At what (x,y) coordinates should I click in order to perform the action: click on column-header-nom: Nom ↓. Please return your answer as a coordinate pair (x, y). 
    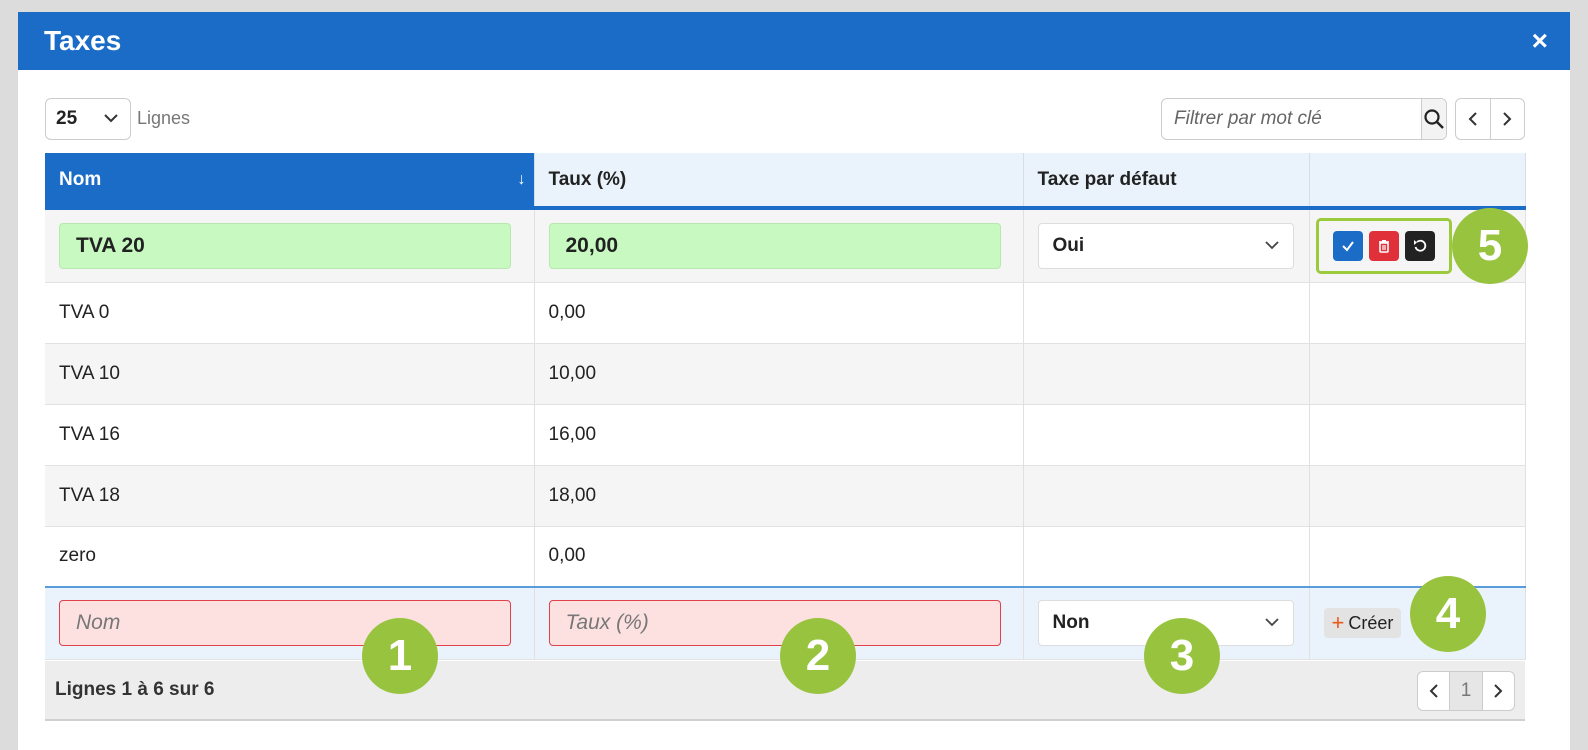
    Looking at the image, I should click on (290, 181).